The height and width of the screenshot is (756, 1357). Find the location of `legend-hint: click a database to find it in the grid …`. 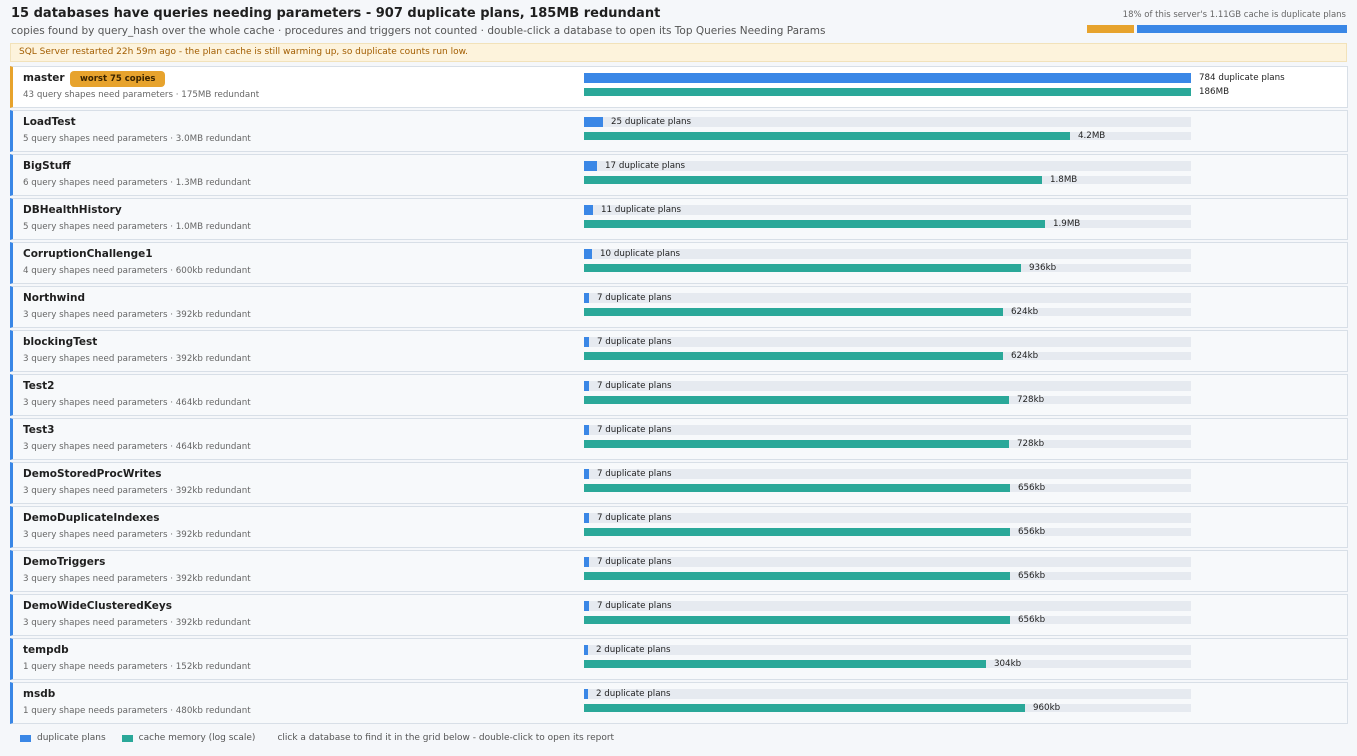

legend-hint: click a database to find it in the grid … is located at coordinates (446, 738).